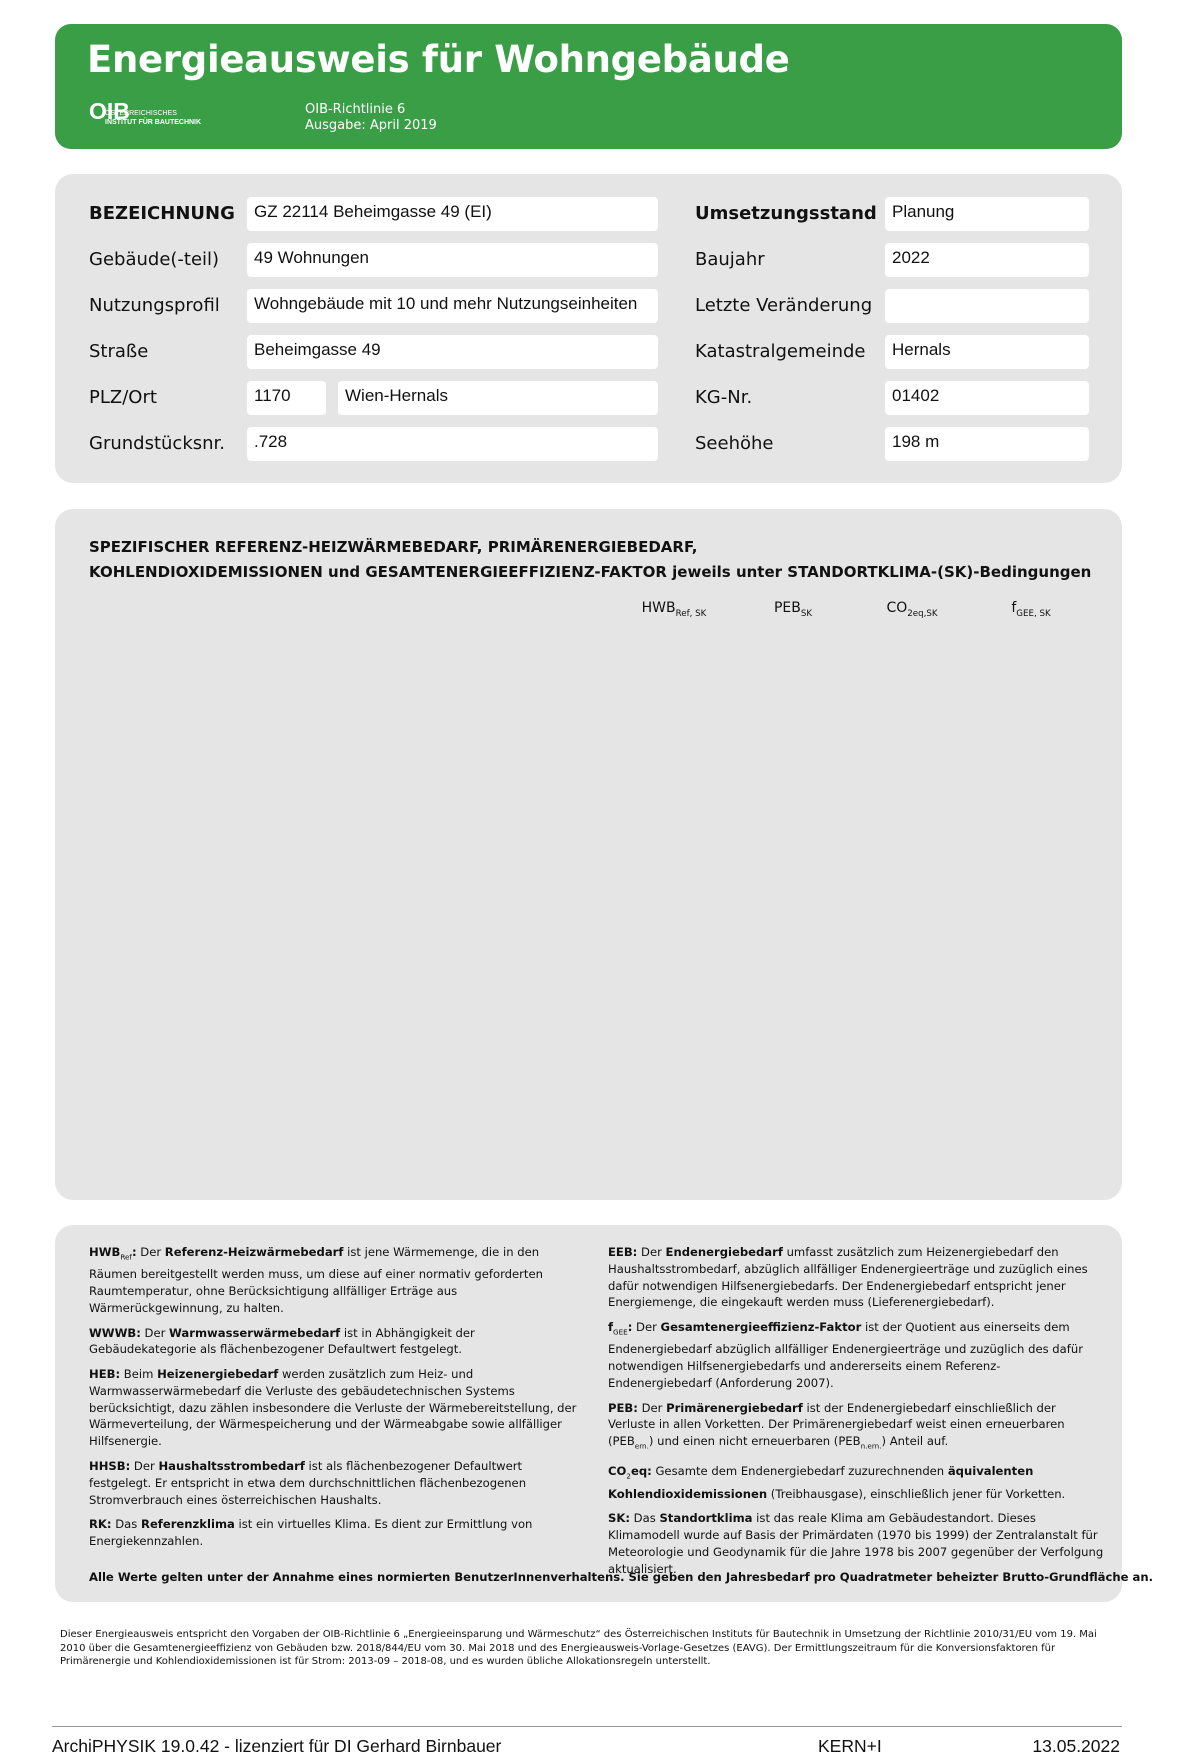 The width and height of the screenshot is (1178, 1760). Describe the element at coordinates (734, 443) in the screenshot. I see `field-label: Seehöhe` at that location.